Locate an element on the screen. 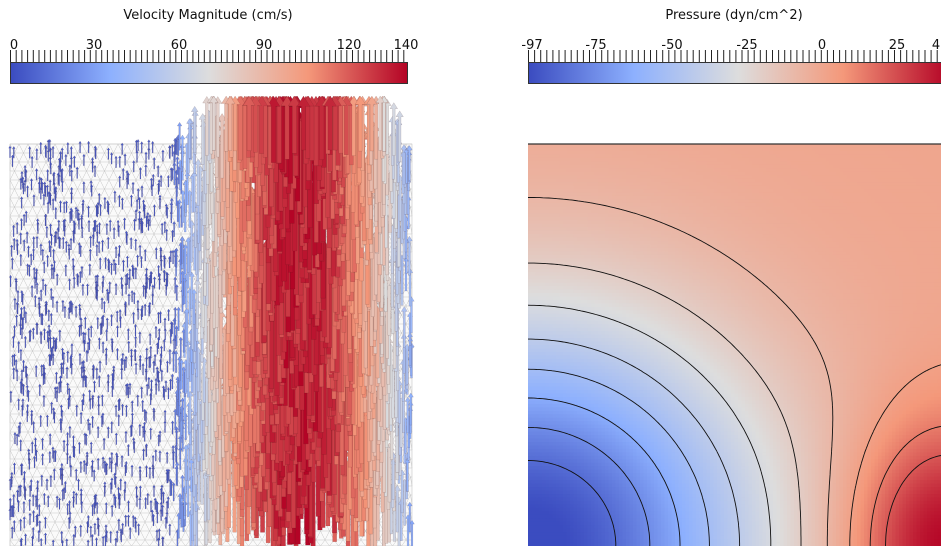  velocity-tick: 30 is located at coordinates (94, 45).